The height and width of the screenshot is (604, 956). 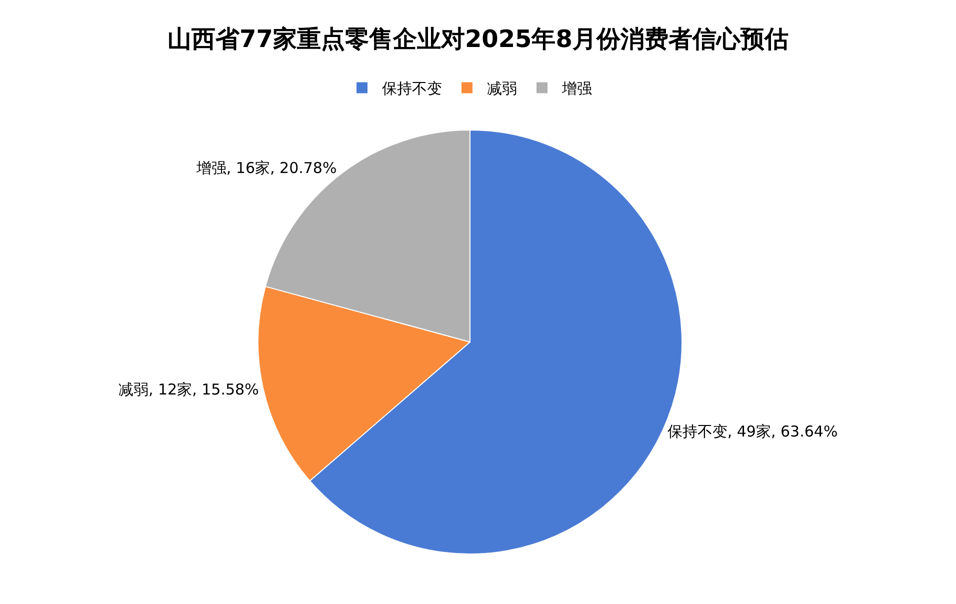 I want to click on chart-title: 山西省77家重点零售企业对2025年8月份消费者信心预估, so click(x=478, y=39).